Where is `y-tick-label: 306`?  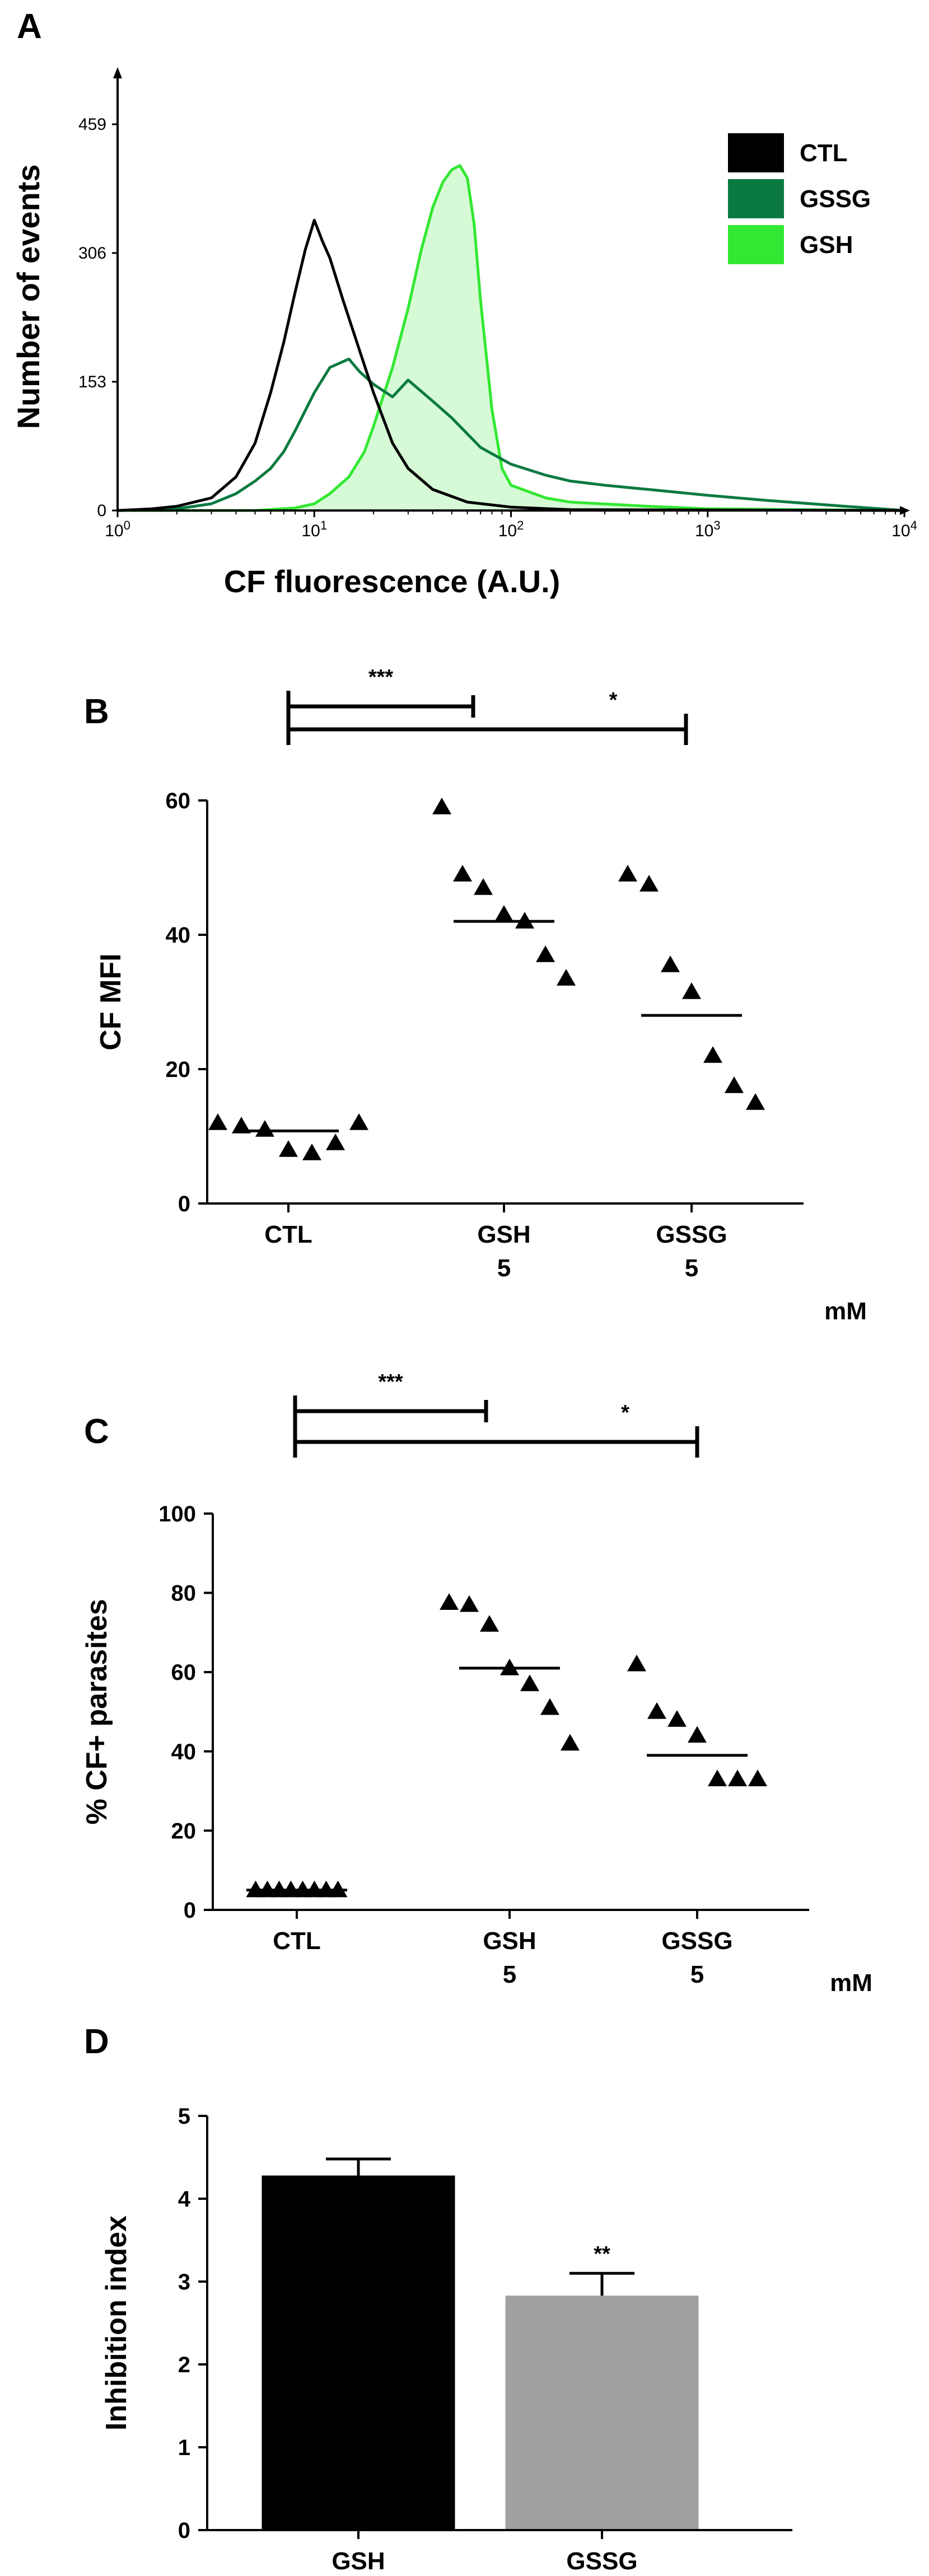 y-tick-label: 306 is located at coordinates (92, 254).